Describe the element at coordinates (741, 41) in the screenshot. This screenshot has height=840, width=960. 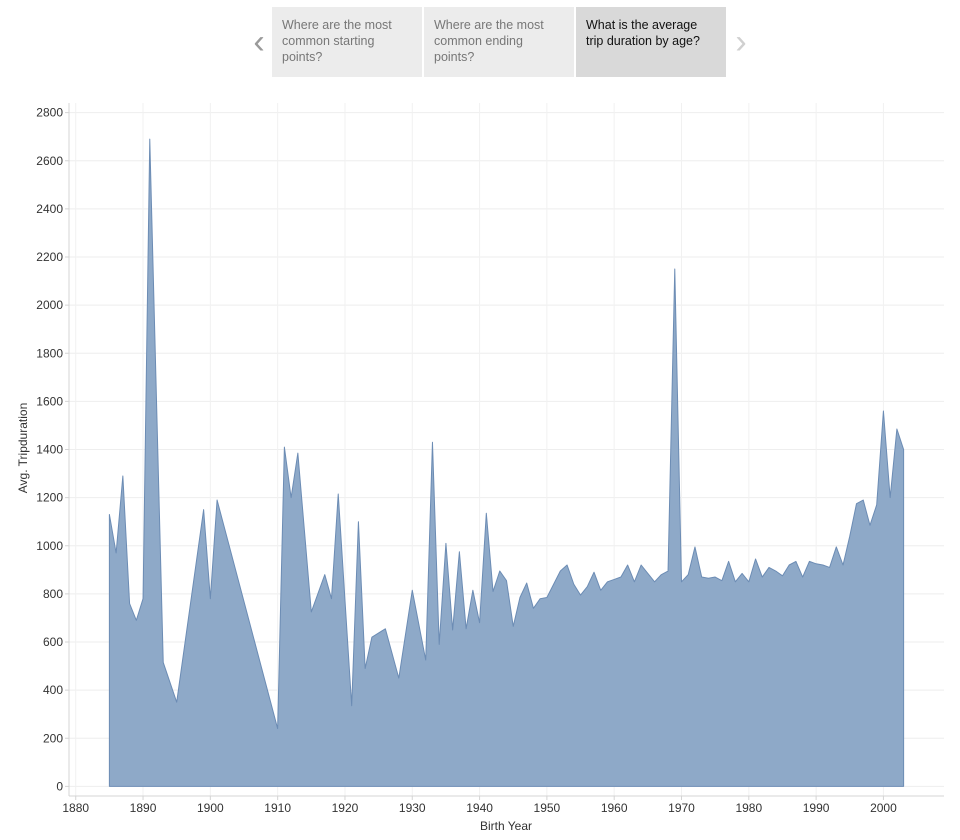
I see `chevron-right-icon: ›` at that location.